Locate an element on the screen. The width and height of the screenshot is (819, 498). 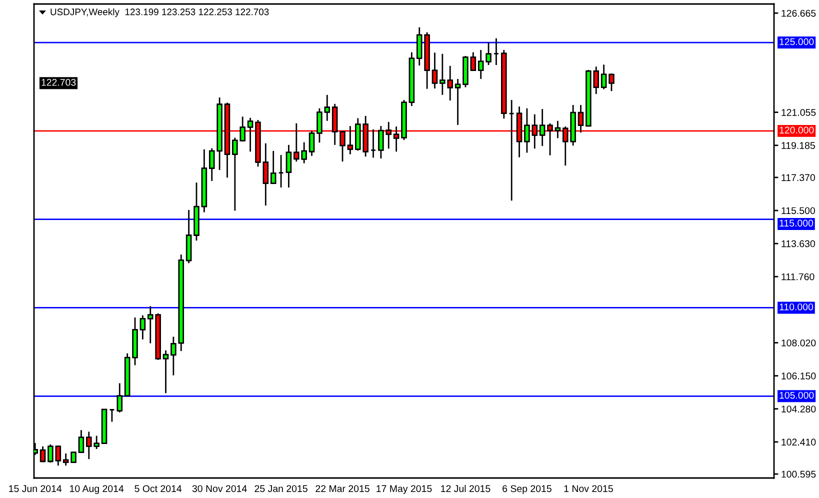
ref-line-label: 120.000 is located at coordinates (797, 130).